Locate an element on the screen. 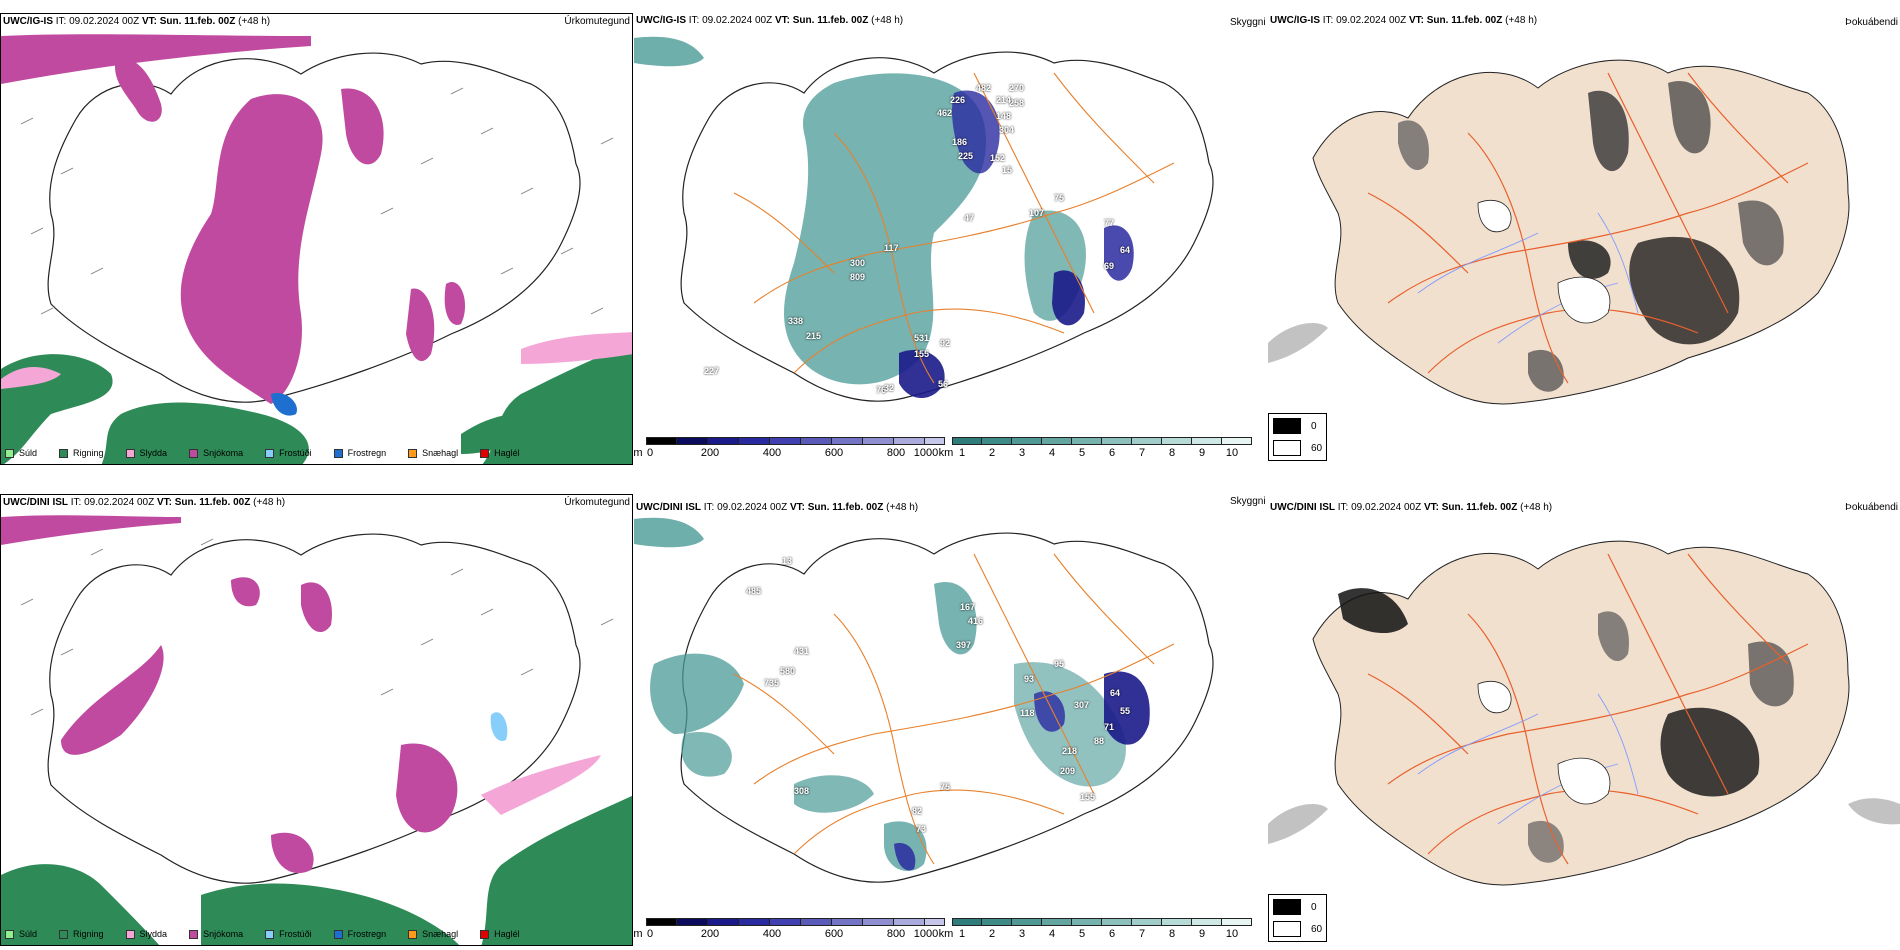  vis-value-label: 15 is located at coordinates (1007, 170).